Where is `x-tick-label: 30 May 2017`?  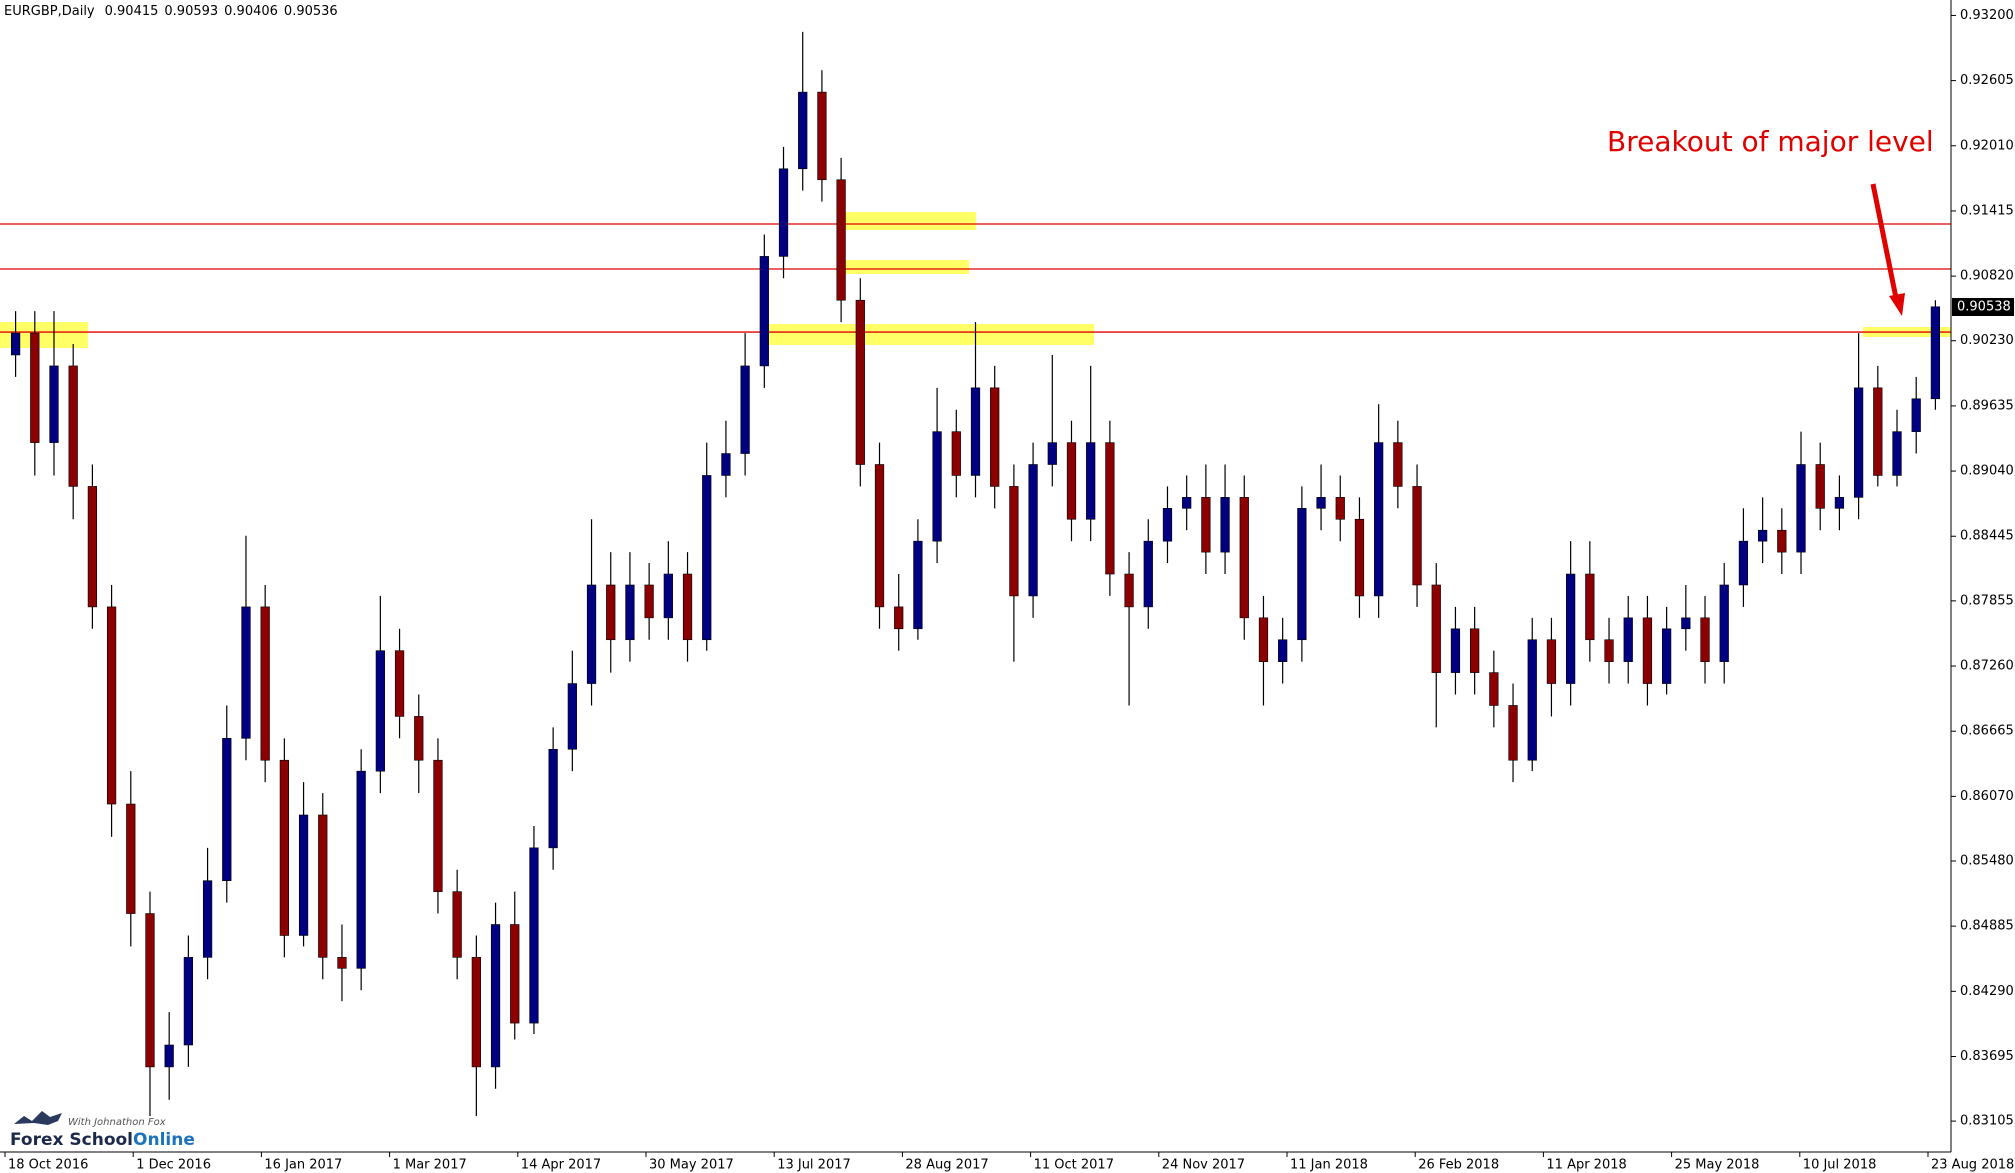
x-tick-label: 30 May 2017 is located at coordinates (691, 1165).